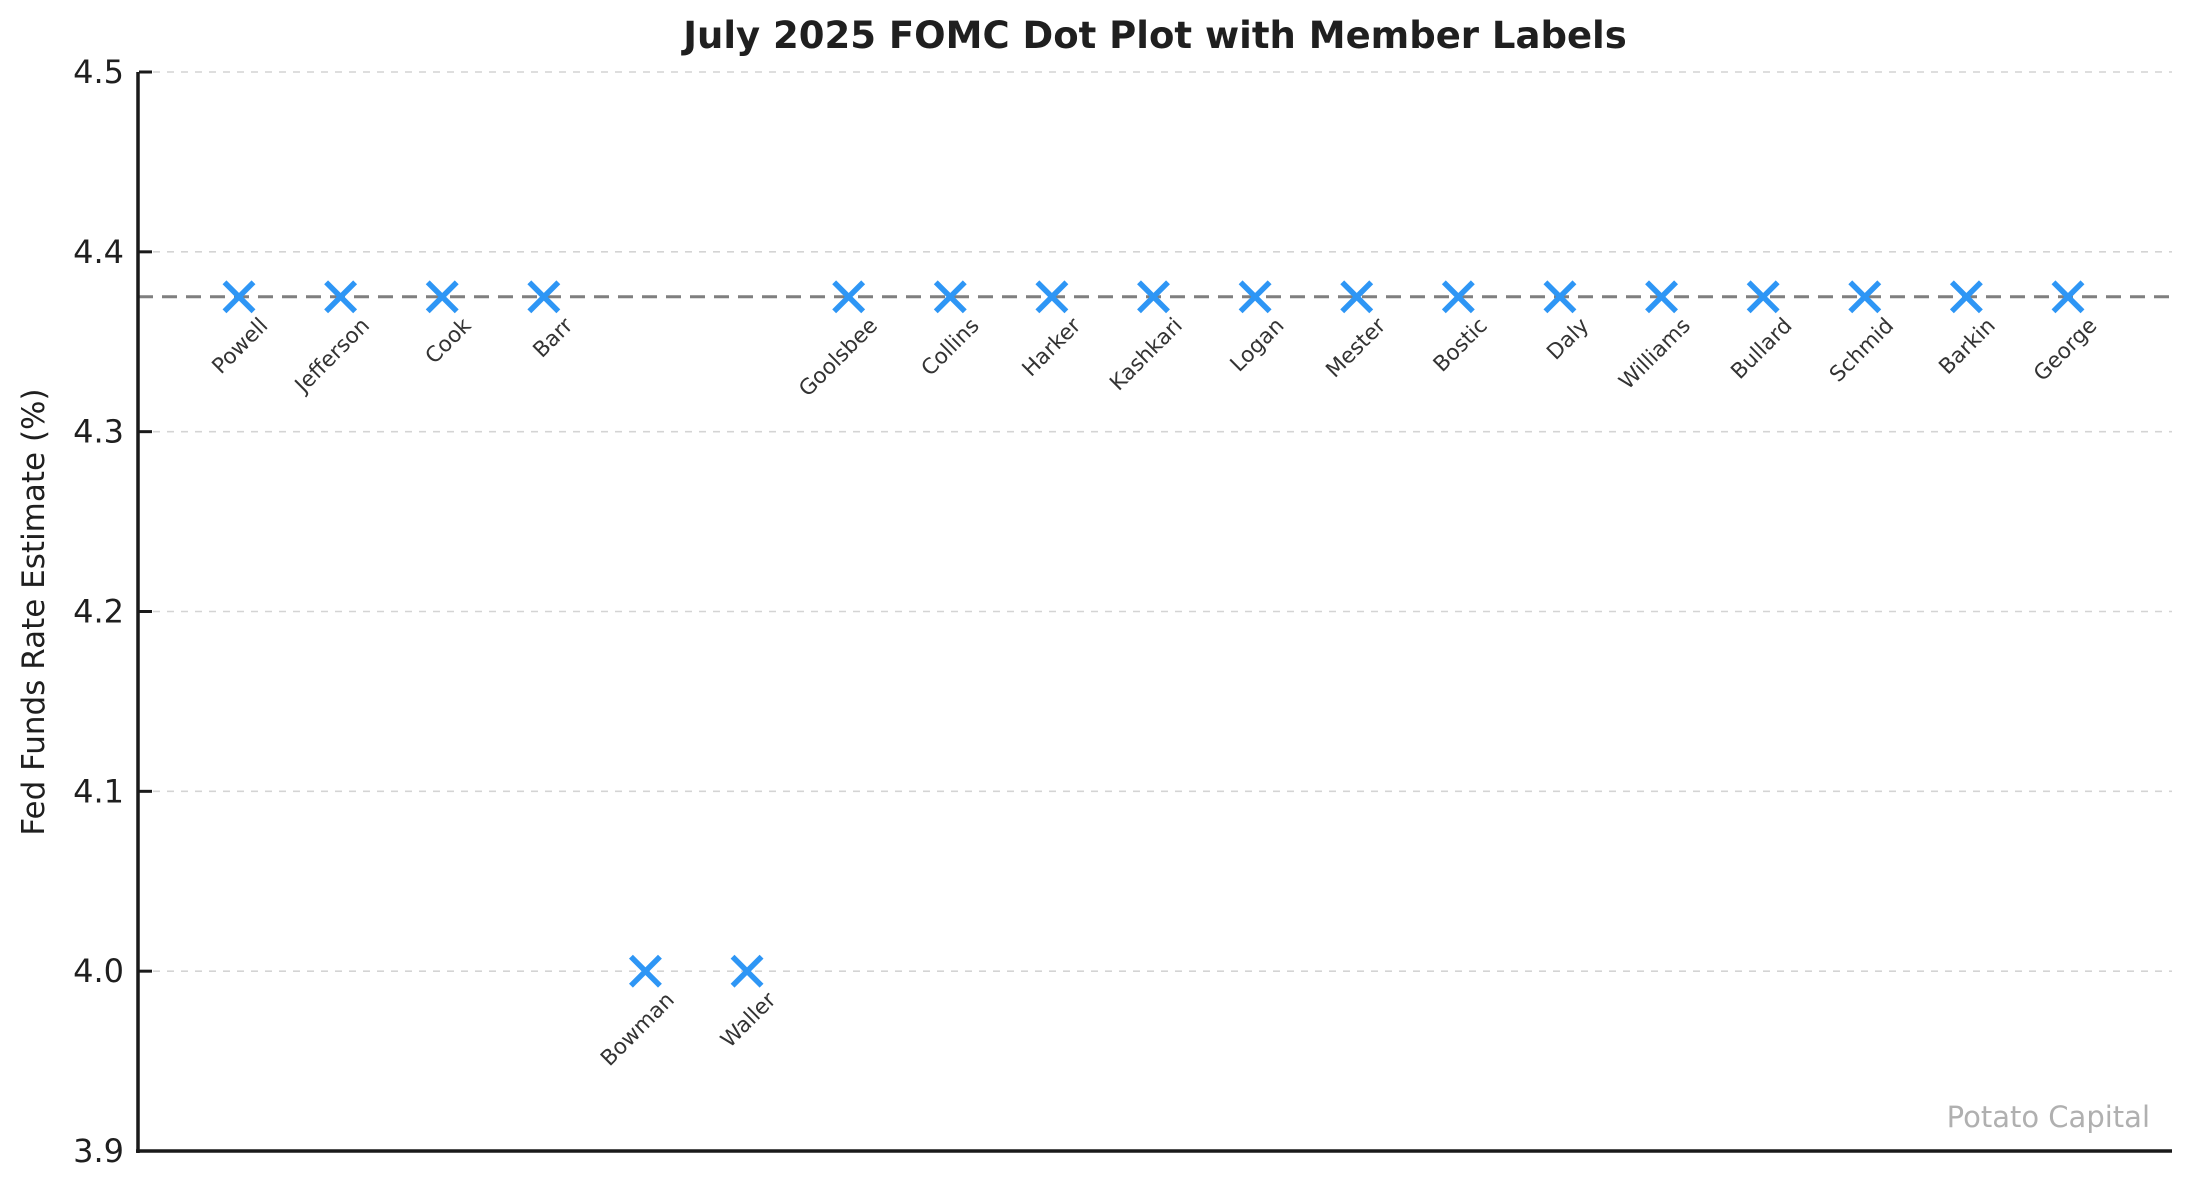 The height and width of the screenshot is (1200, 2200). What do you see at coordinates (98, 72) in the screenshot?
I see `y-tick-label: 4.5` at bounding box center [98, 72].